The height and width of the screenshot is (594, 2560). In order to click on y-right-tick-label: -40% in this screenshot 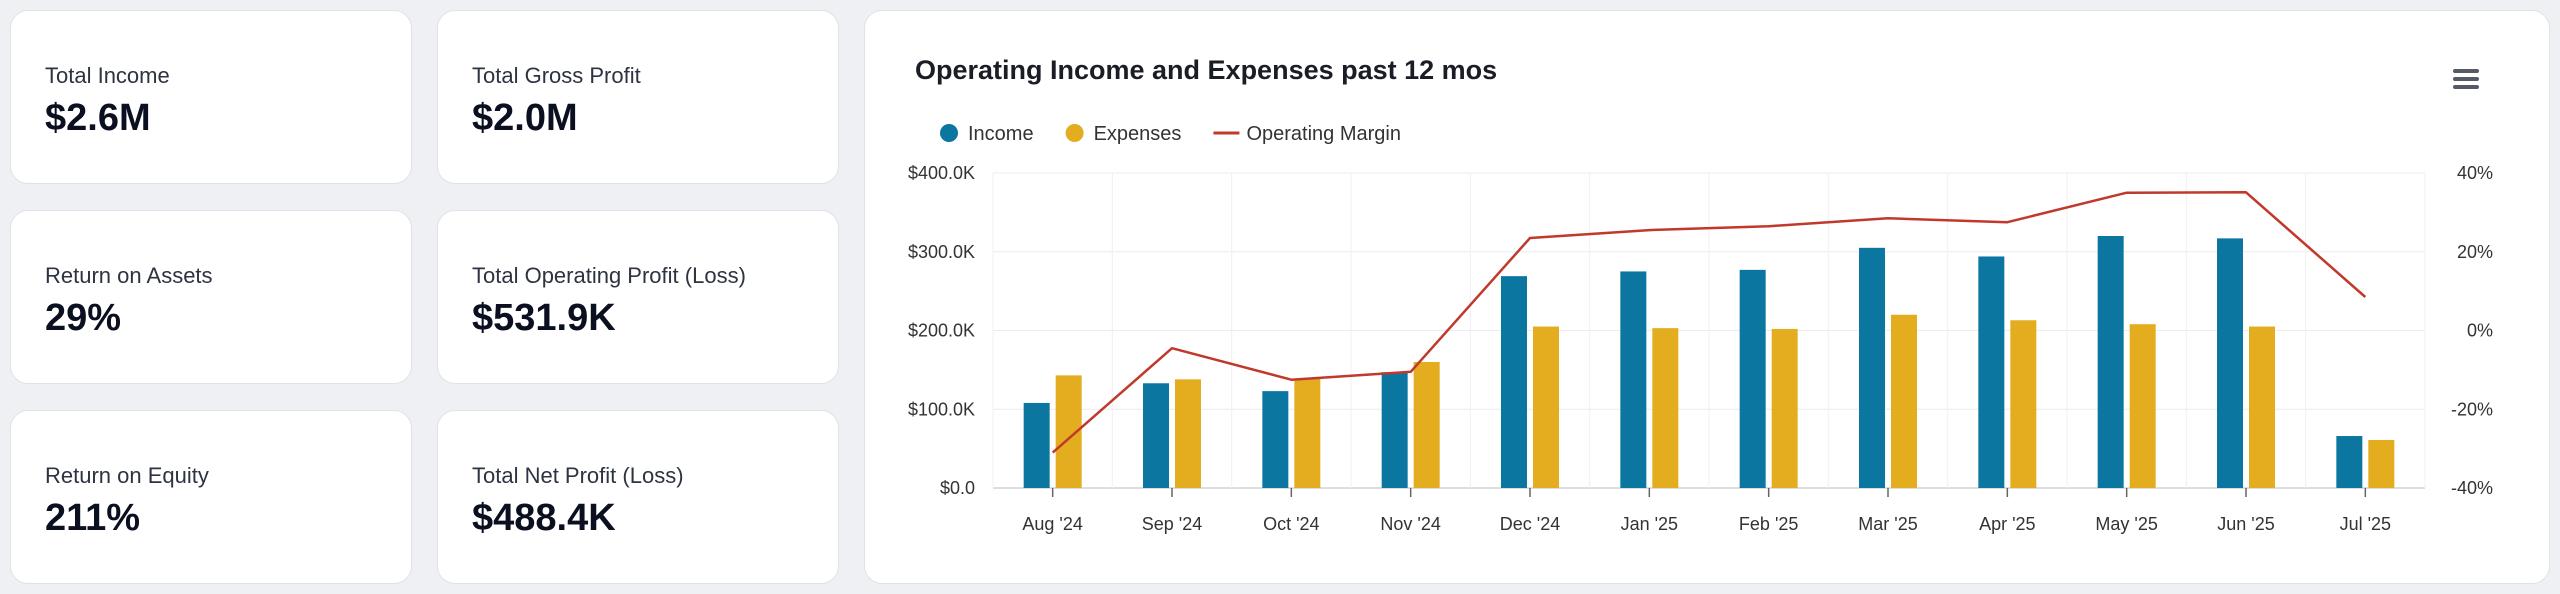, I will do `click(2472, 488)`.